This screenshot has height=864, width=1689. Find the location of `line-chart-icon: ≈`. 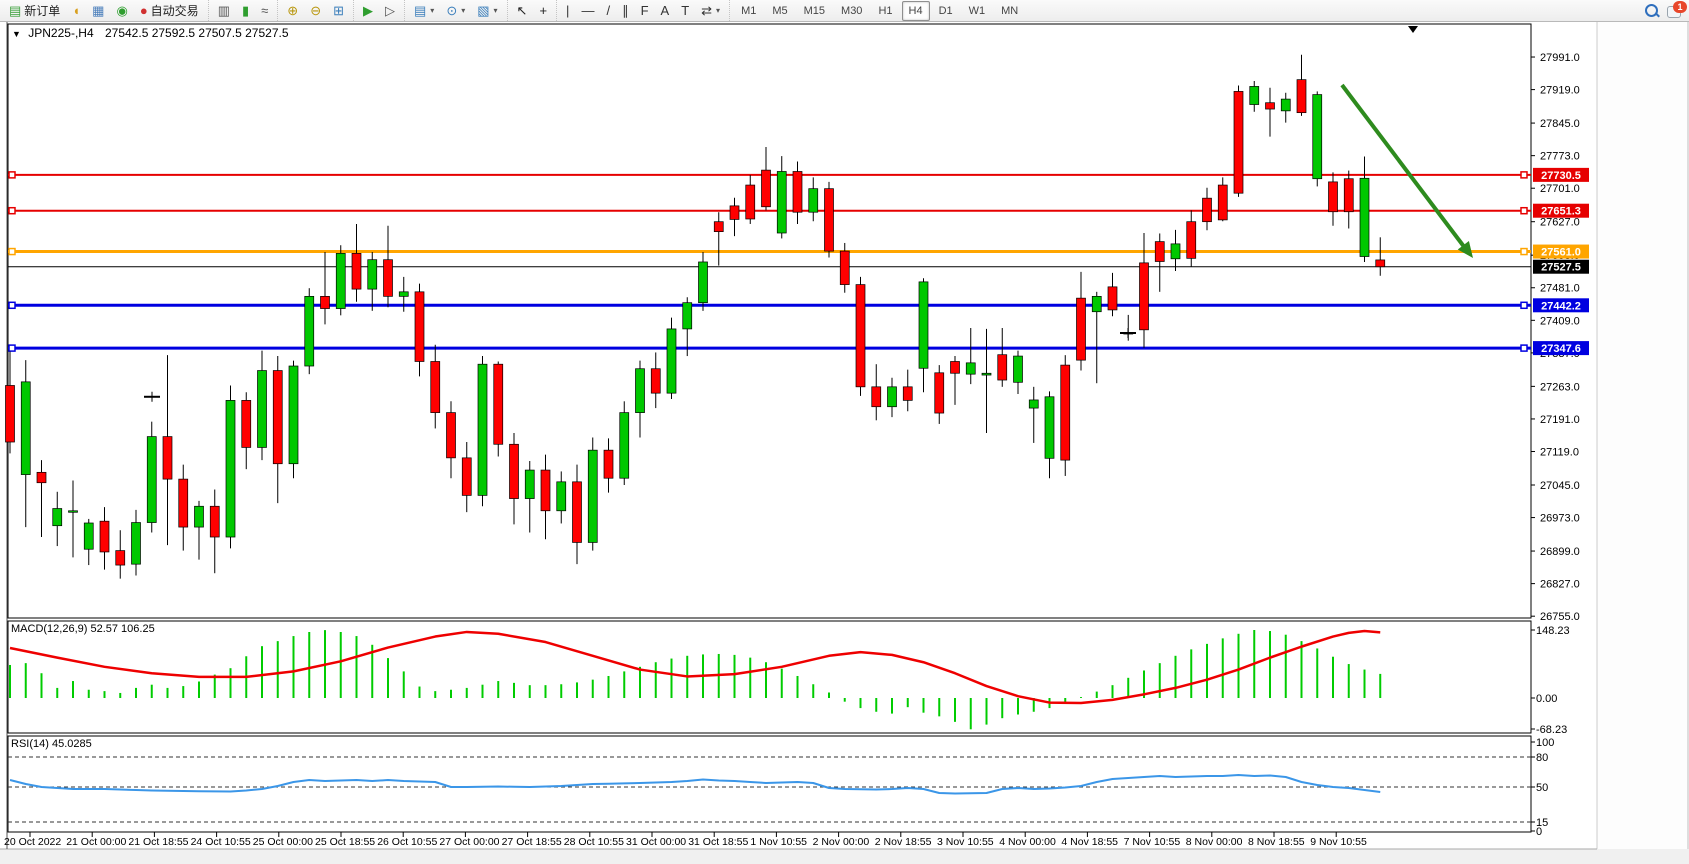

line-chart-icon: ≈ is located at coordinates (264, 11).